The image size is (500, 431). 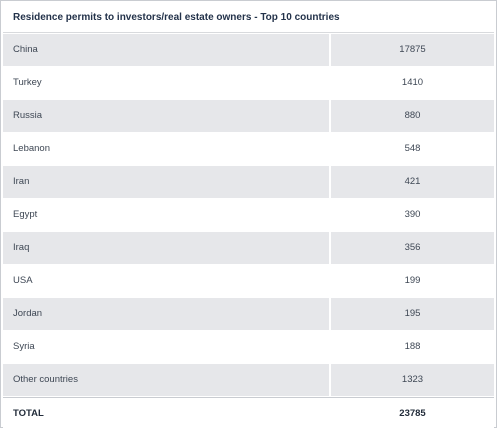 What do you see at coordinates (31, 148) in the screenshot?
I see `country-cell: Lebanon` at bounding box center [31, 148].